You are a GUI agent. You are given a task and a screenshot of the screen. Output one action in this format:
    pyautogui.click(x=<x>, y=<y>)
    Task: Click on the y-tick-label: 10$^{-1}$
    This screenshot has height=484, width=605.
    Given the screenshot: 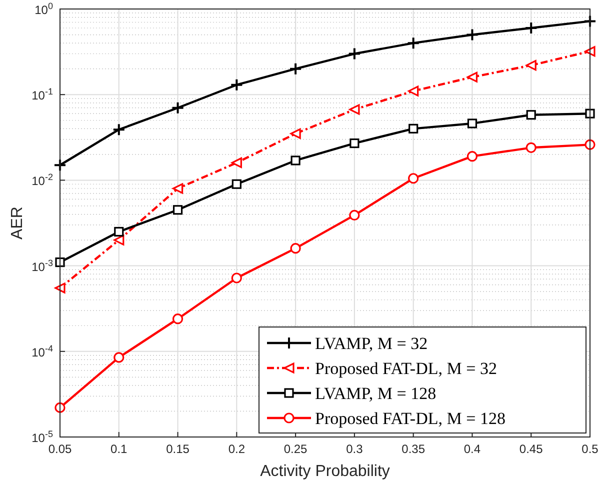 What is the action you would take?
    pyautogui.click(x=42, y=94)
    